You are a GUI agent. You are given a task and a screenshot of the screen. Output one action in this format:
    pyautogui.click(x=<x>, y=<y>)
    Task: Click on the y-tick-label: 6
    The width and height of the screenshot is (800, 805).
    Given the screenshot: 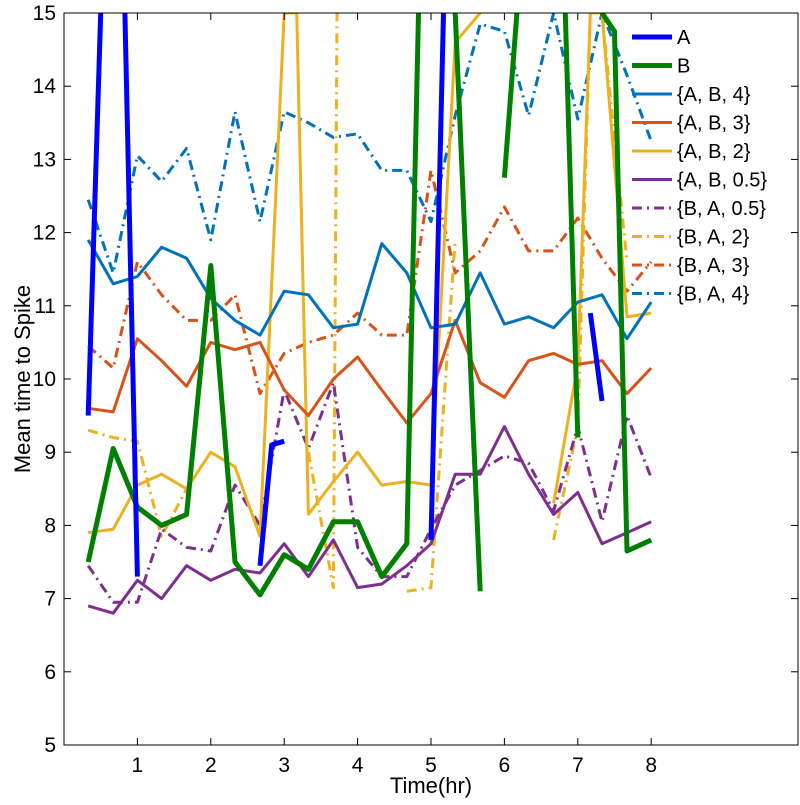 What is the action you would take?
    pyautogui.click(x=50, y=672)
    